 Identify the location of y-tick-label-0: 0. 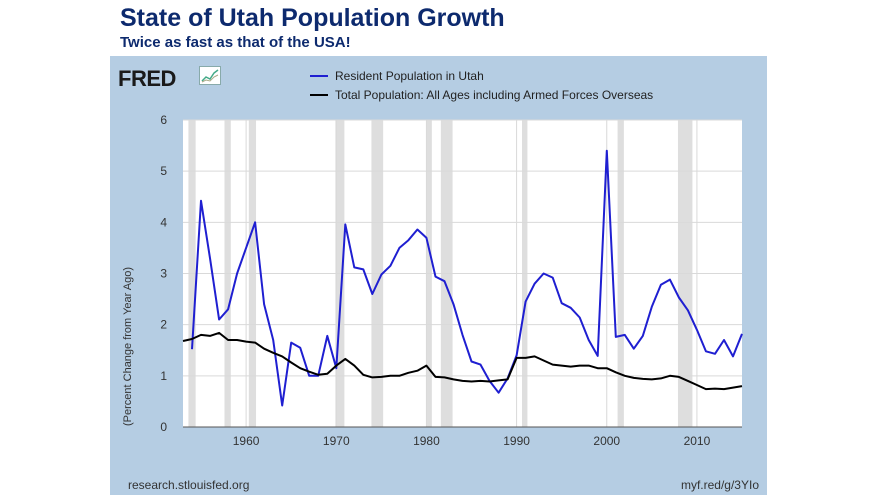
(163, 427).